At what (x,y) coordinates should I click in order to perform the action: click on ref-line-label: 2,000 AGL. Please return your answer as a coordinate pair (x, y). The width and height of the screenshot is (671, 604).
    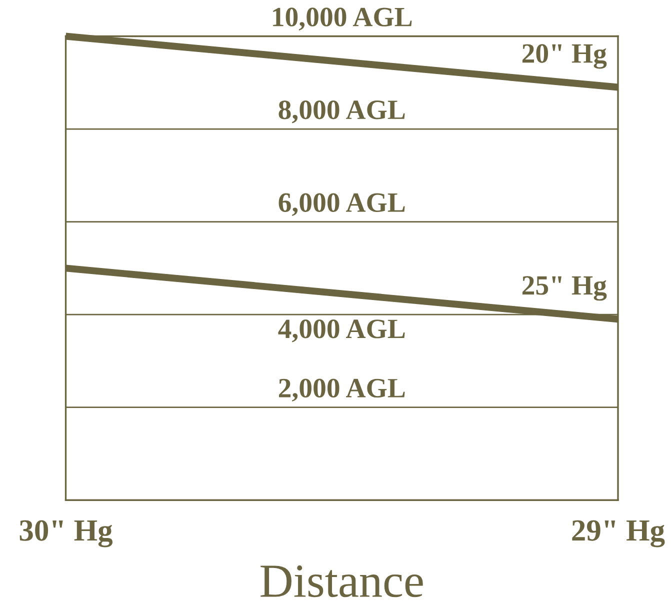
    Looking at the image, I should click on (341, 390).